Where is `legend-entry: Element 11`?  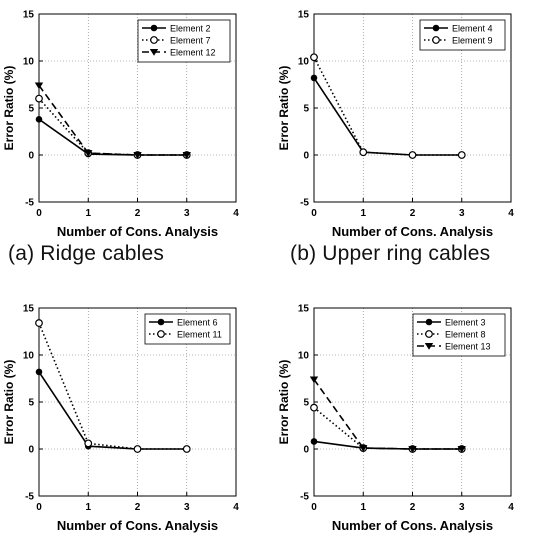
legend-entry: Element 11 is located at coordinates (199, 334).